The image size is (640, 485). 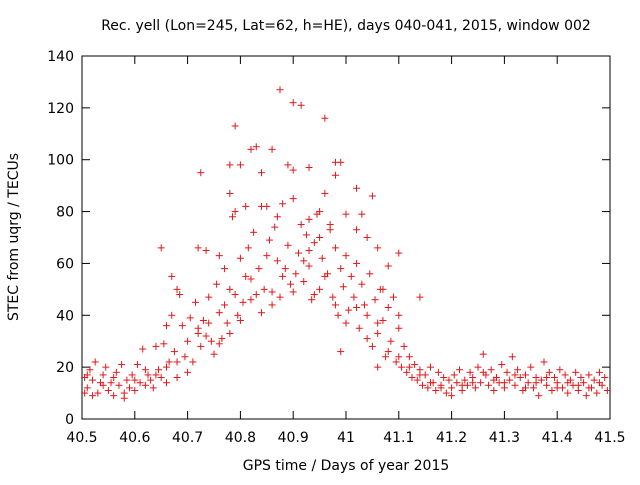 I want to click on x-tick-label: 40.8, so click(x=240, y=438).